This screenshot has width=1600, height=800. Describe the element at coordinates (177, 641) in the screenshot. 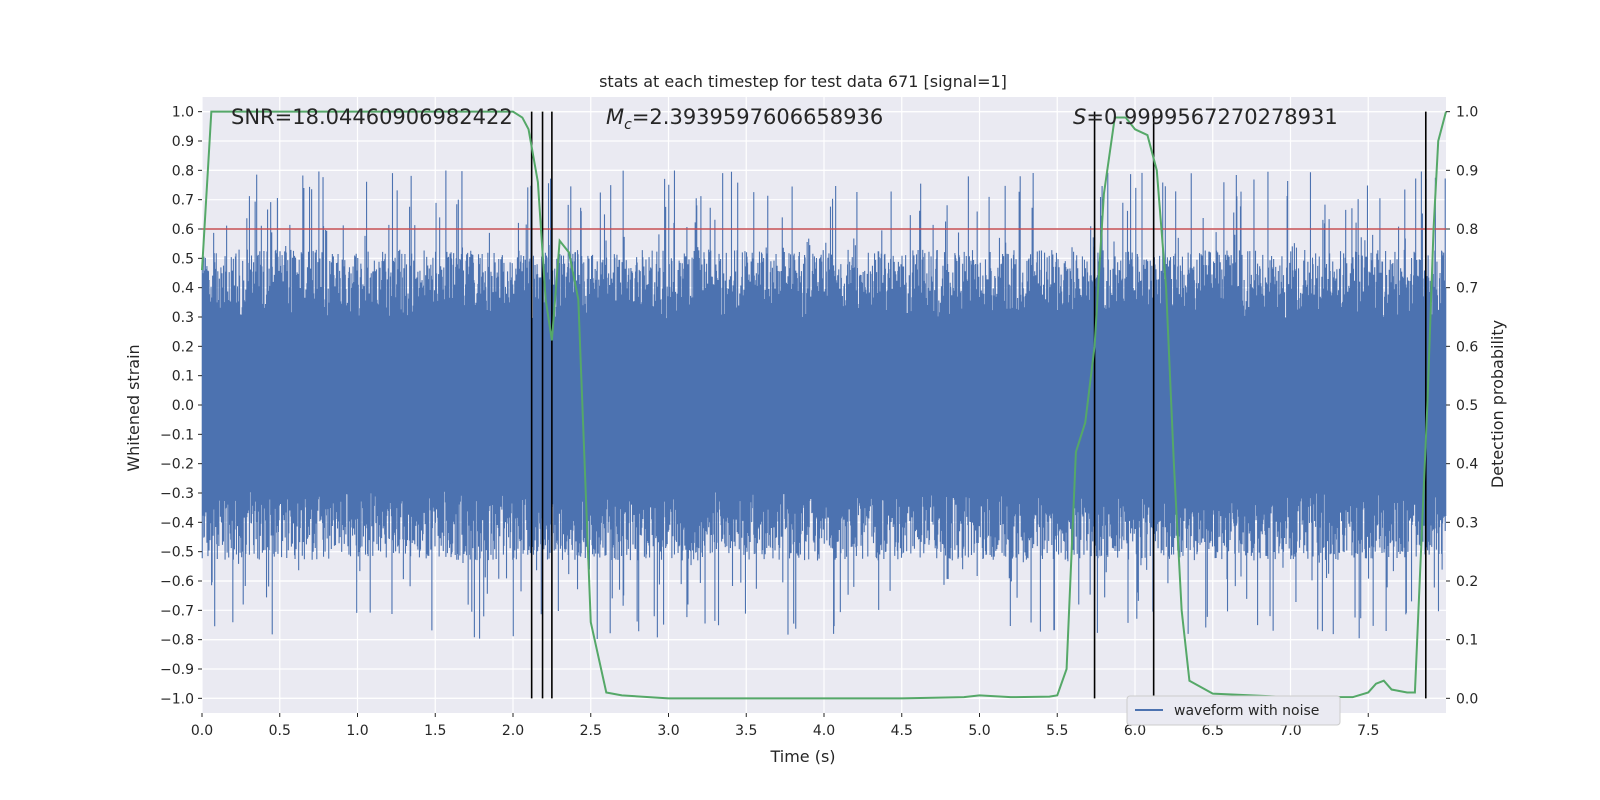

I see `y-tick-label: −0.8` at that location.